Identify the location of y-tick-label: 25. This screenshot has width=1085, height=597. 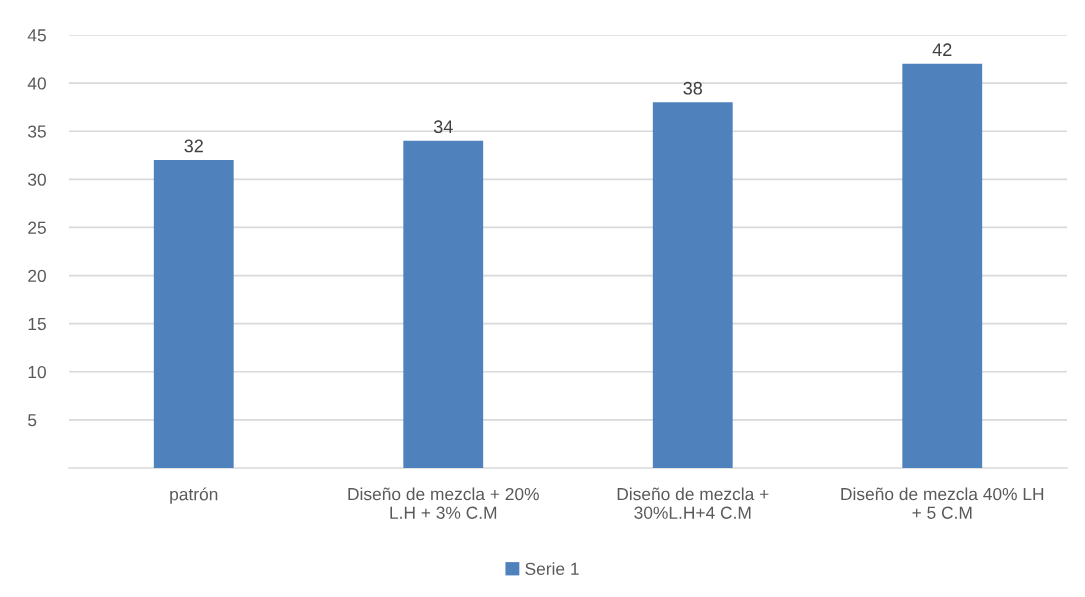
(37, 227).